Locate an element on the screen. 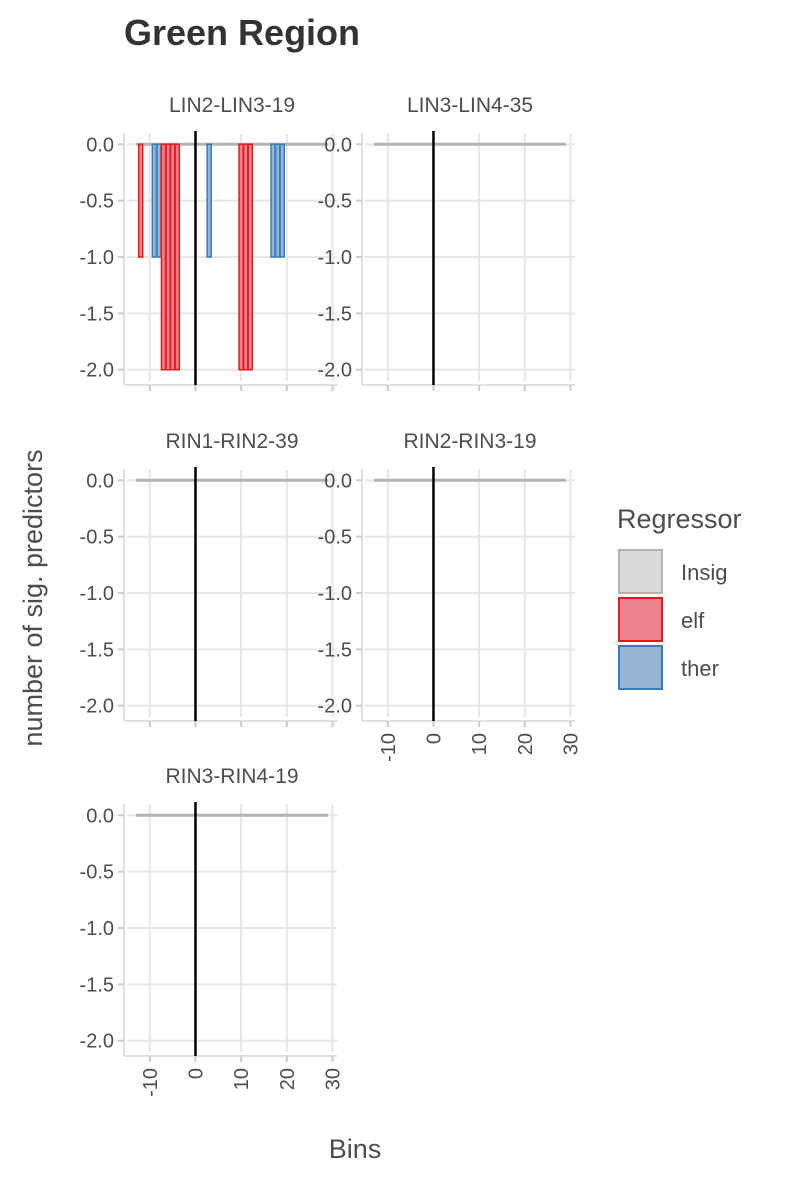  panel-title: LIN2-LIN3-19 is located at coordinates (232, 105).